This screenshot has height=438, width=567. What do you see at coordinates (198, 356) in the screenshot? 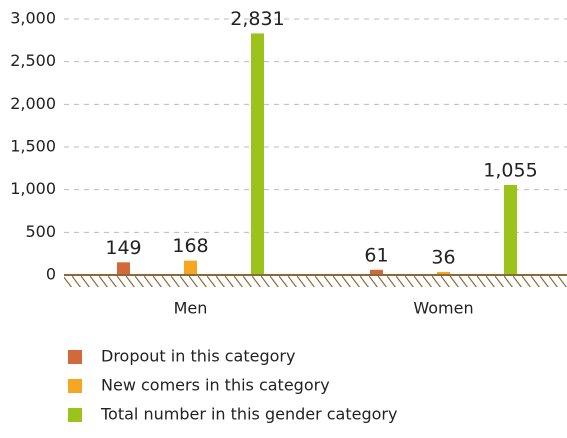
I see `legend-label: Dropout in this category` at bounding box center [198, 356].